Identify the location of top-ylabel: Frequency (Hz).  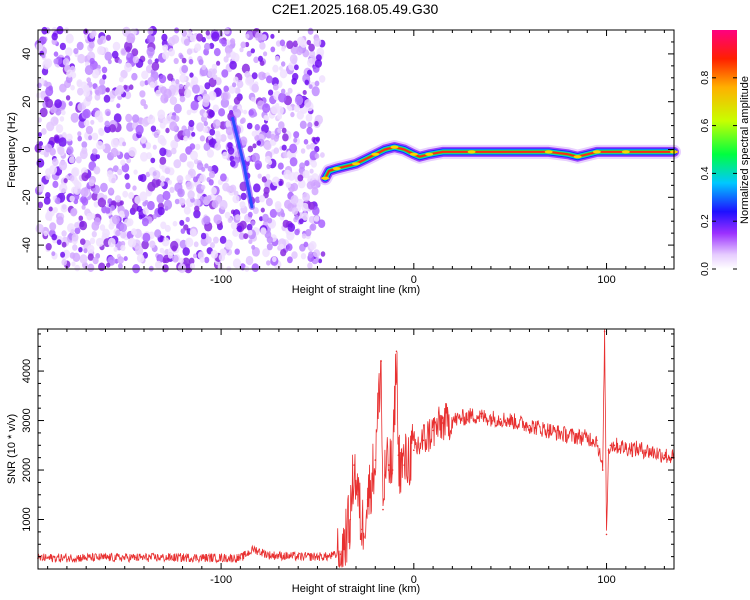
(12, 150).